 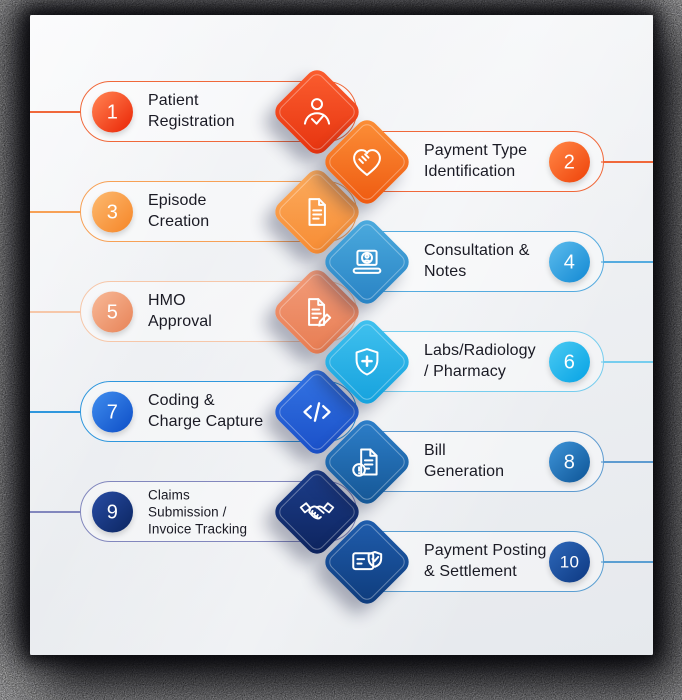 I want to click on shield-cross-icon, so click(x=367, y=362).